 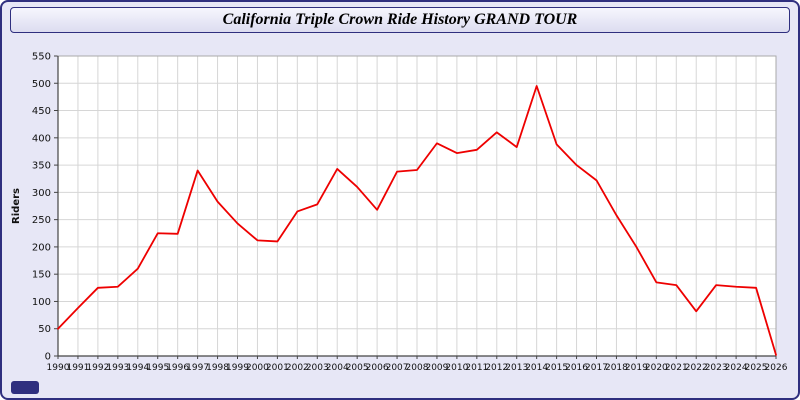 What do you see at coordinates (97, 368) in the screenshot?
I see `svg-text: 1992` at bounding box center [97, 368].